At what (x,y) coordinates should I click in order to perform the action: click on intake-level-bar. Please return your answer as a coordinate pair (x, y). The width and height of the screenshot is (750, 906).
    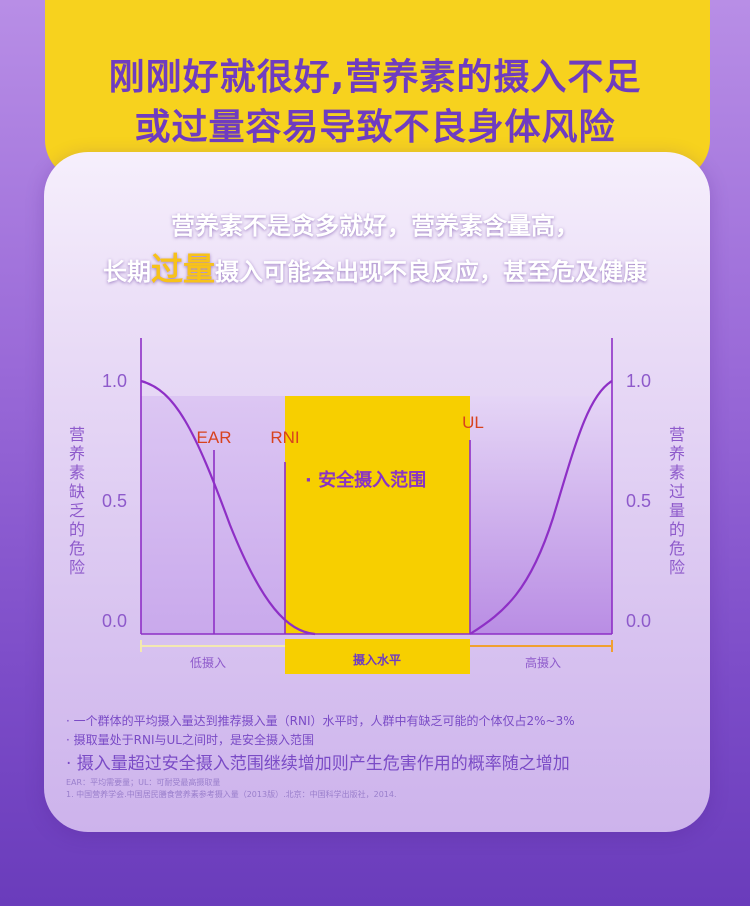
    Looking at the image, I should click on (377, 656).